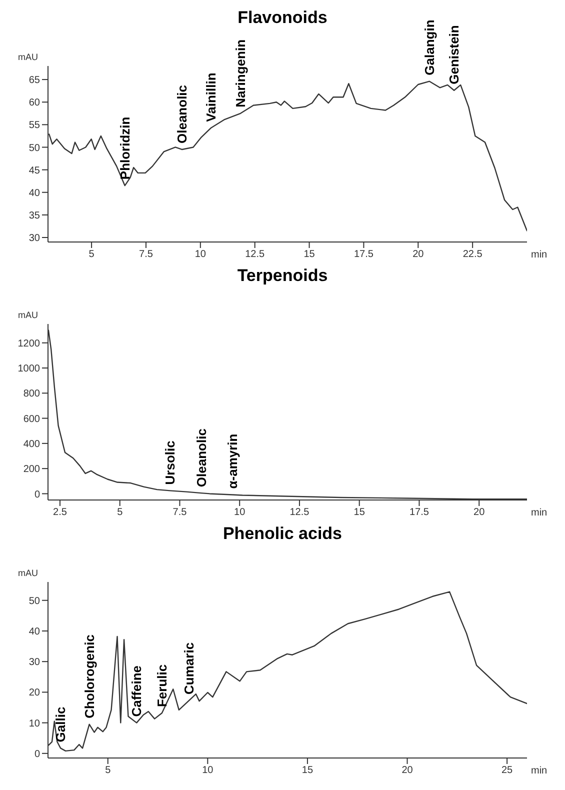 This screenshot has height=790, width=565. I want to click on annotation: Vainillin, so click(211, 97).